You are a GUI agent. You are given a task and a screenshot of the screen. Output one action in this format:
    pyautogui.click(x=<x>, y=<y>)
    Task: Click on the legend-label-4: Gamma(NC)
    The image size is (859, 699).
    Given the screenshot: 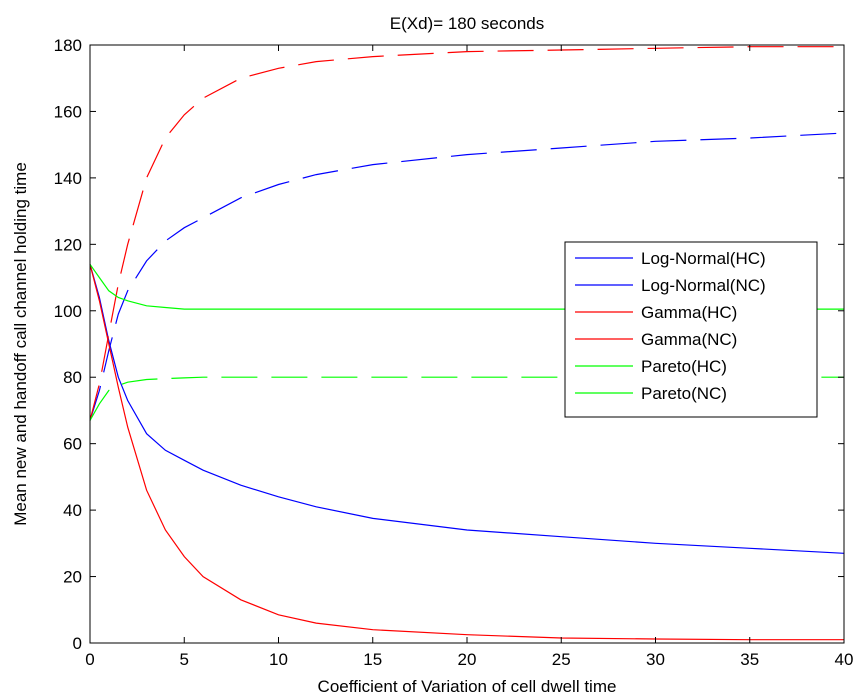 What is the action you would take?
    pyautogui.click(x=689, y=339)
    